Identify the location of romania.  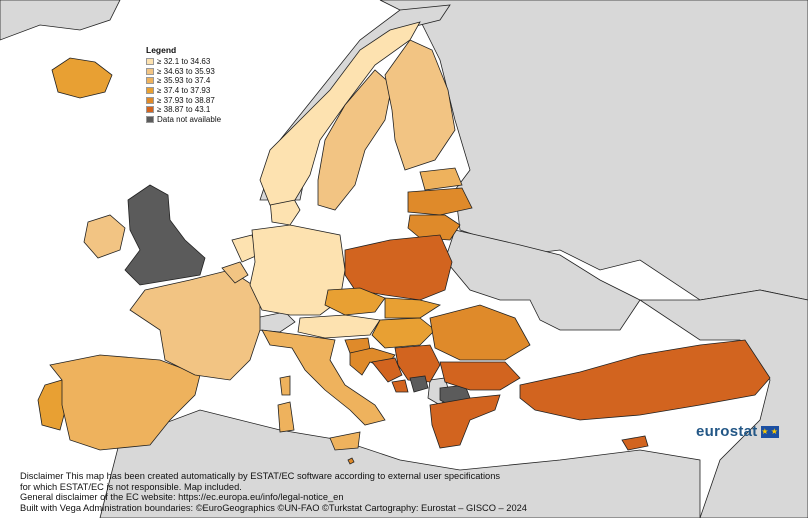
(480, 332).